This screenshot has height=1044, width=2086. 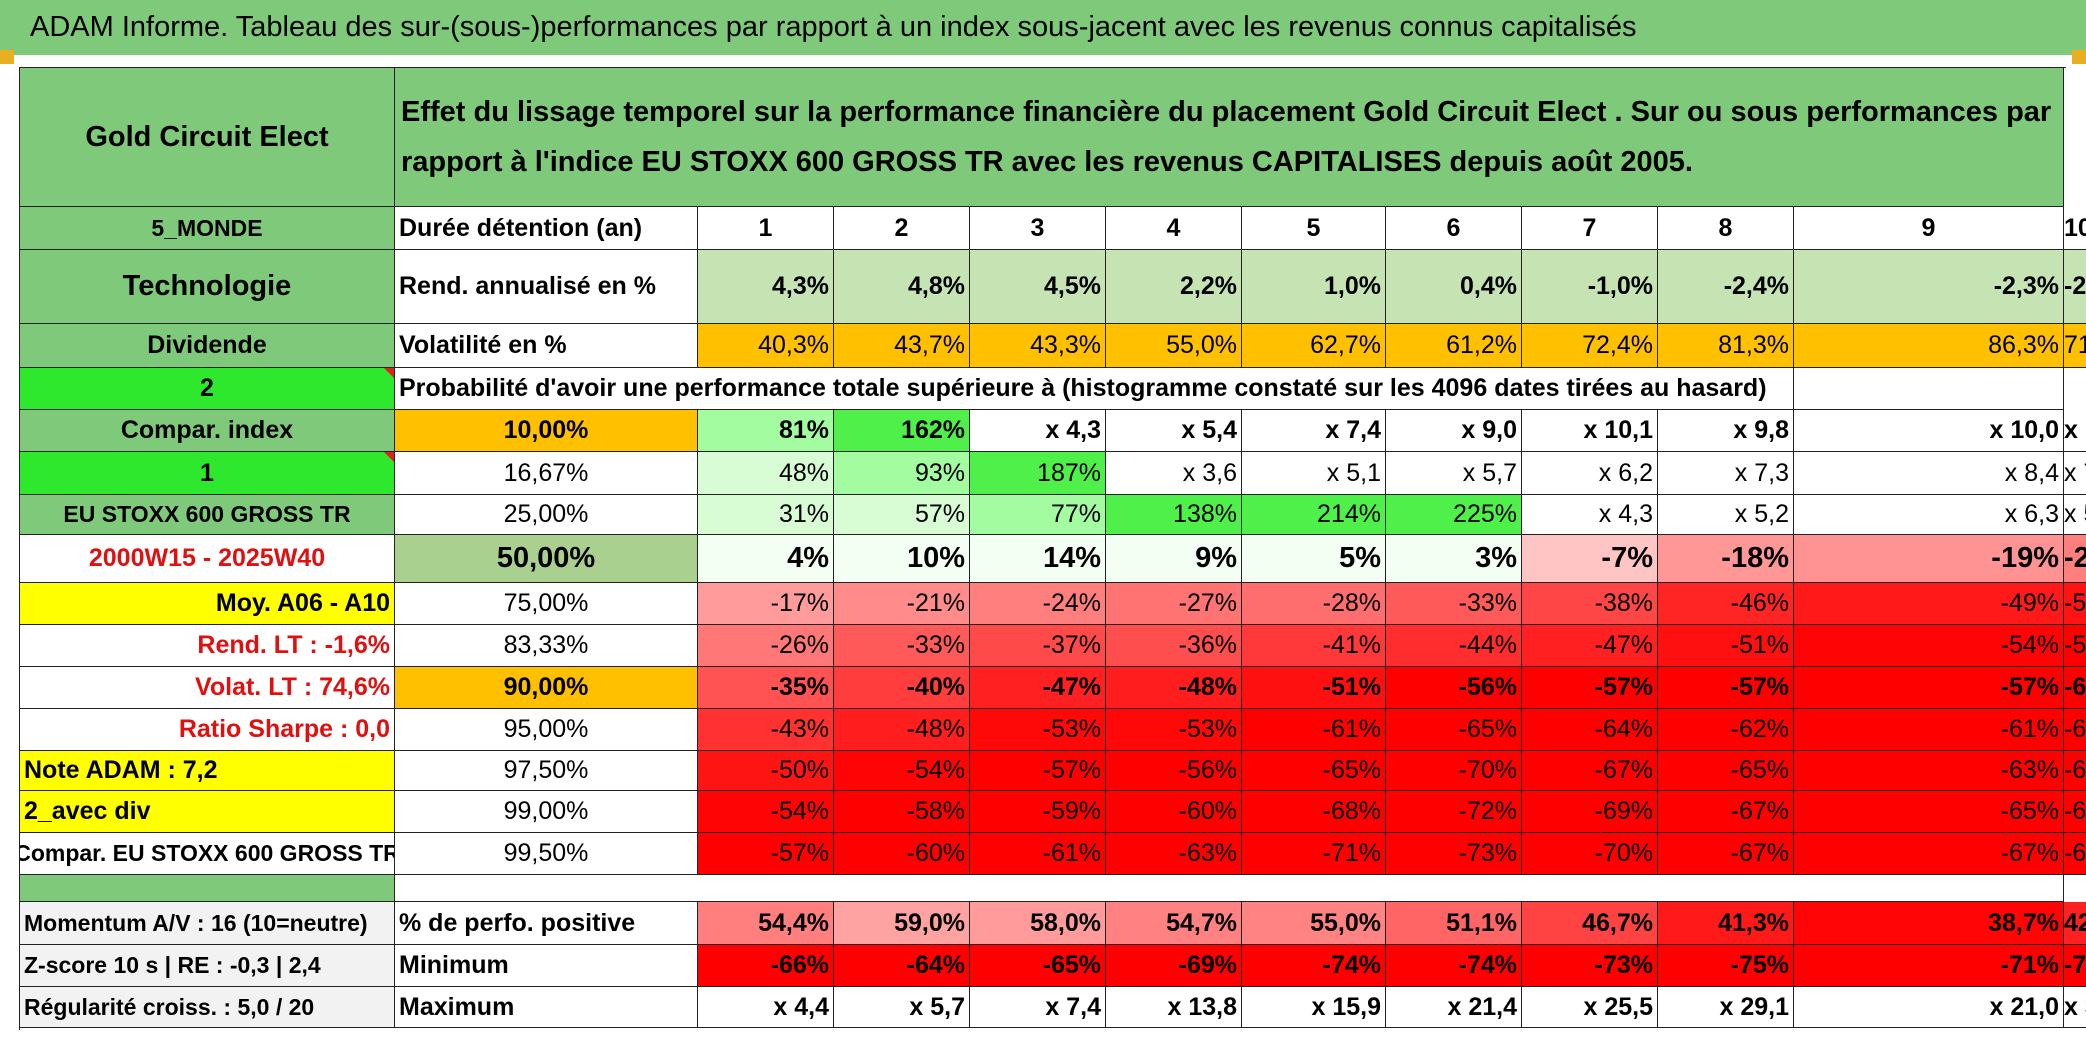 I want to click on minimum-value: -69%, so click(x=1174, y=966).